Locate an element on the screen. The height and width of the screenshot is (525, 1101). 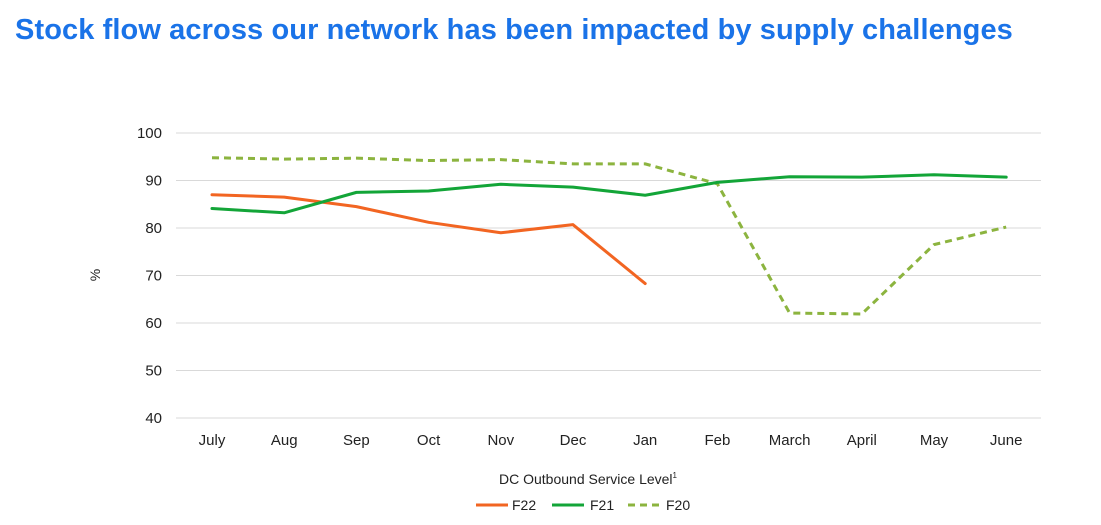
x-tick-label: Oct is located at coordinates (429, 440).